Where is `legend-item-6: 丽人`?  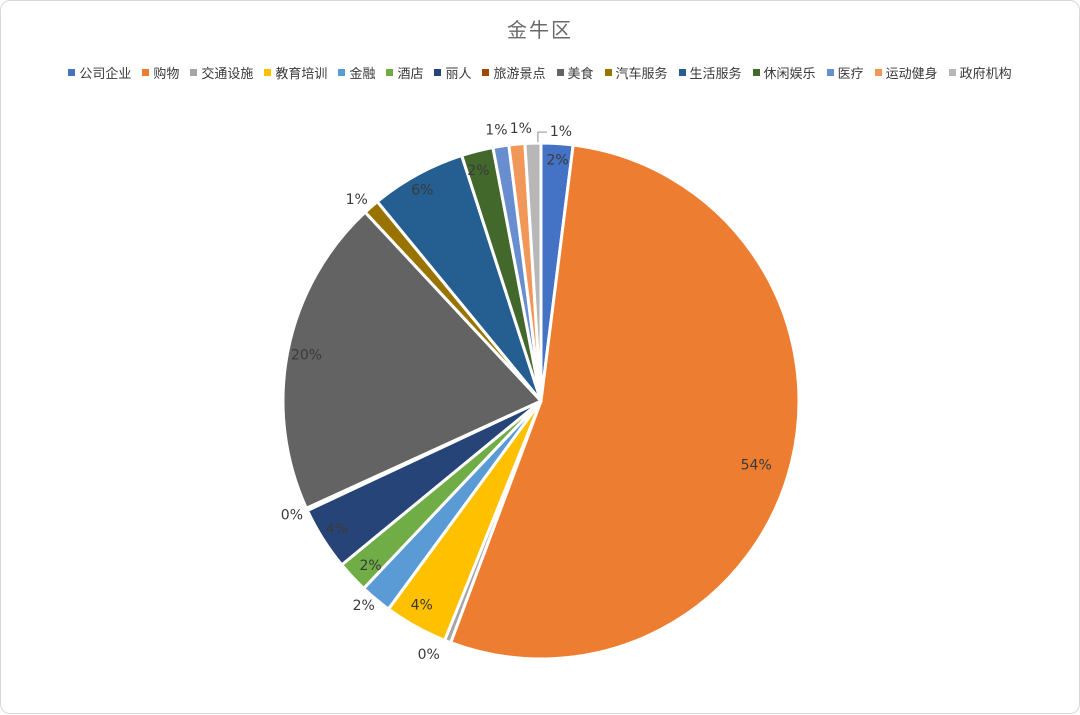
legend-item-6: 丽人 is located at coordinates (452, 72).